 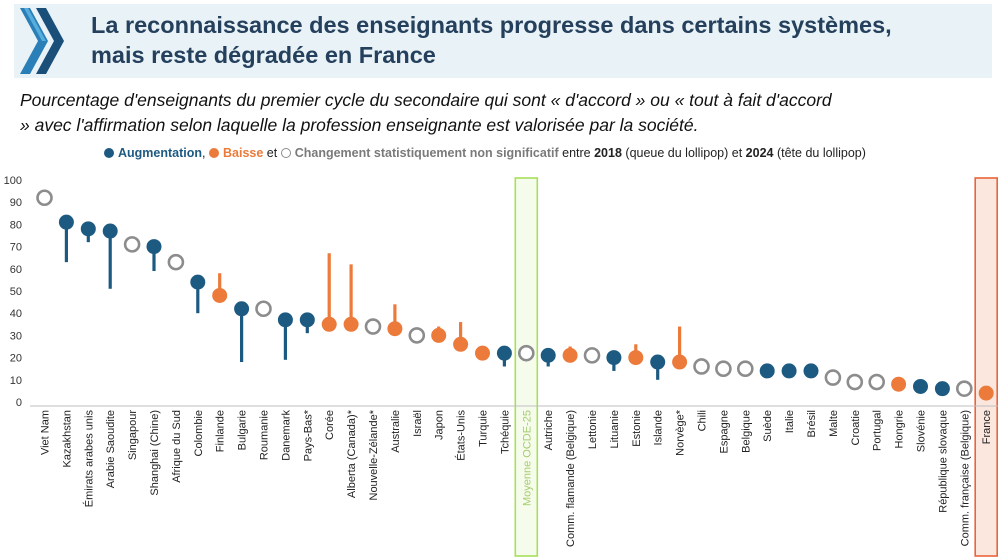 I want to click on x-tick-label: Slovénie, so click(x=922, y=431).